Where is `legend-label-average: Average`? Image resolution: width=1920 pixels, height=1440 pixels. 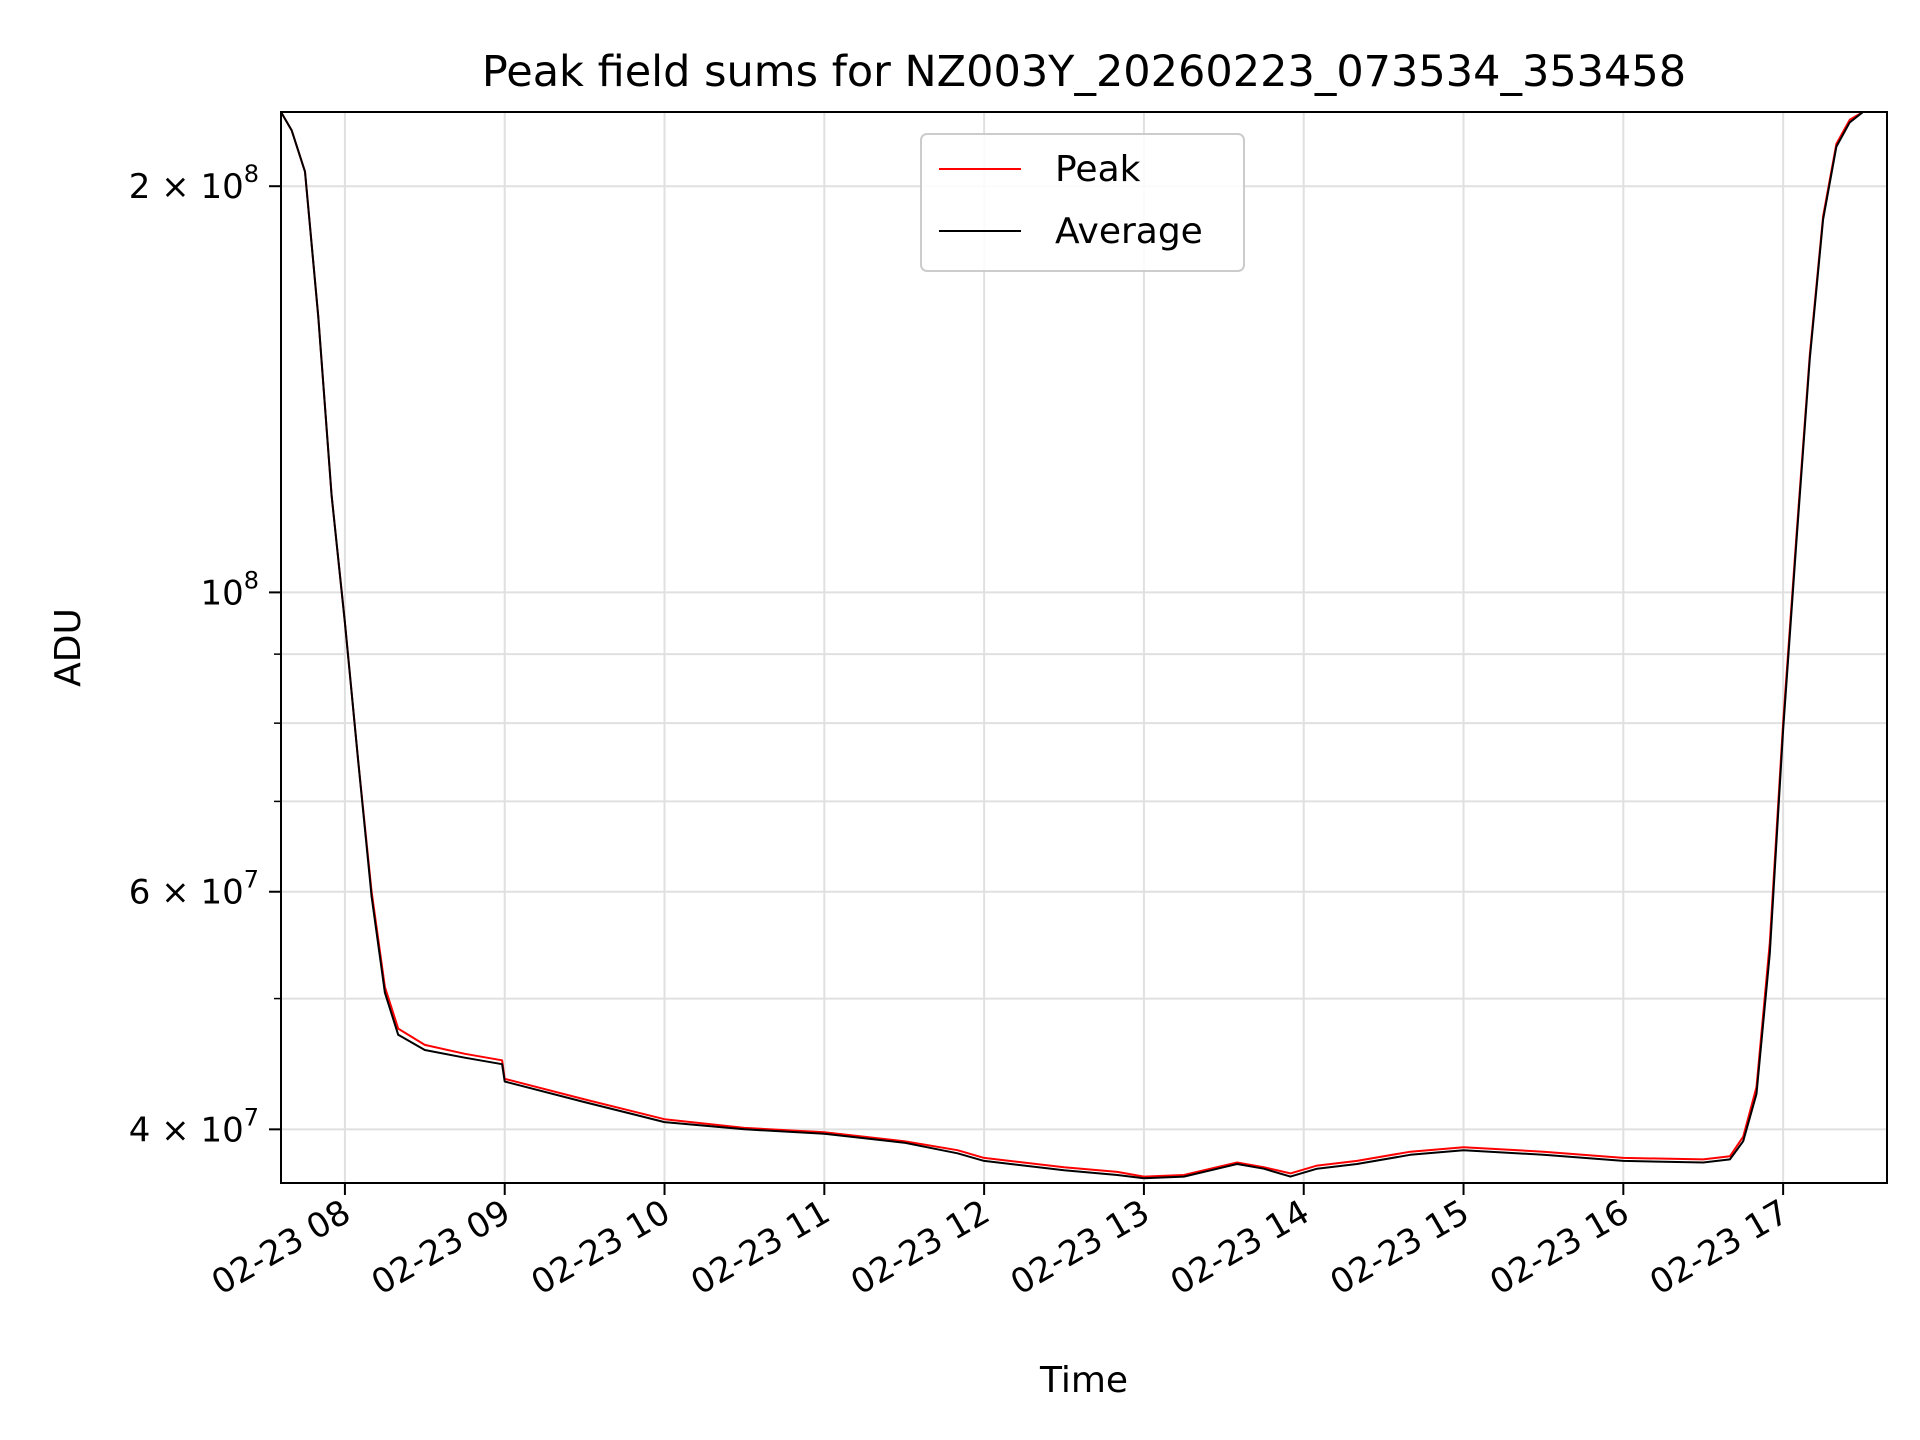
legend-label-average: Average is located at coordinates (1129, 231).